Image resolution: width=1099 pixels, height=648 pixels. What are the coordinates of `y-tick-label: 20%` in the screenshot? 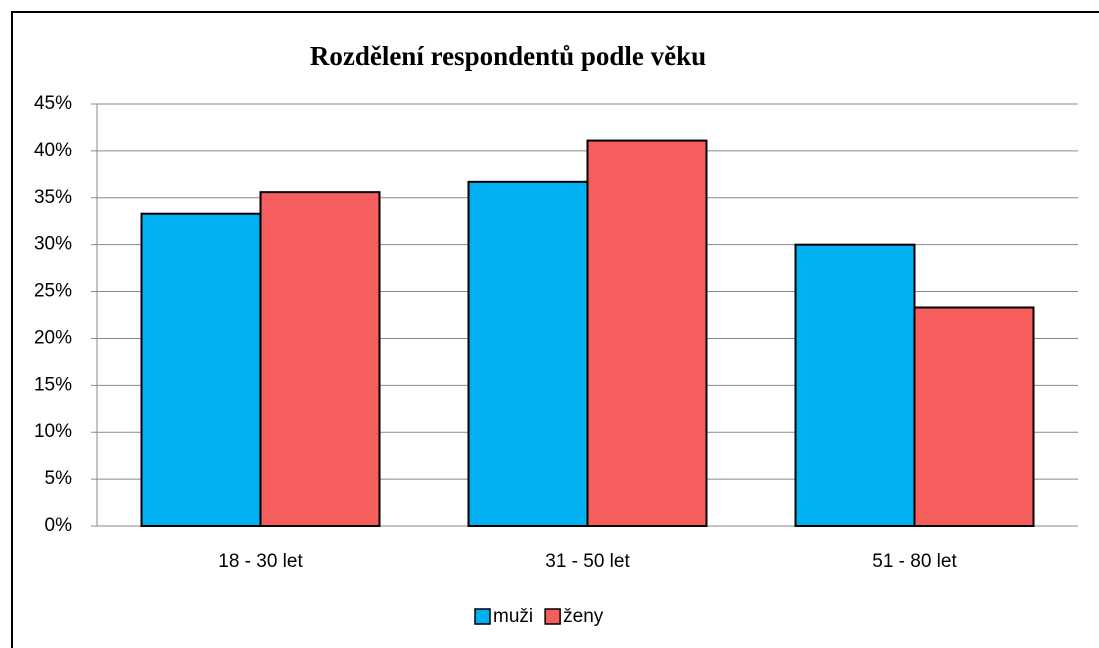 It's located at (53, 337).